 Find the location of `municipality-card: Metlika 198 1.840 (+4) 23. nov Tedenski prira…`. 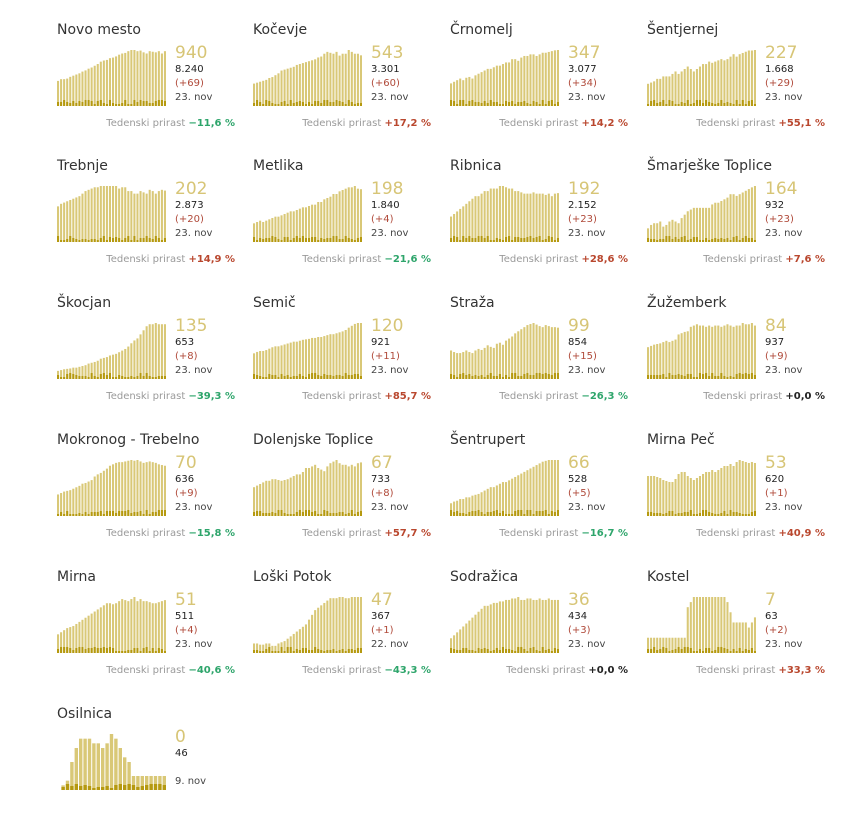

municipality-card: Metlika 198 1.840 (+4) 23. nov Tedenski prira… is located at coordinates (342, 223).